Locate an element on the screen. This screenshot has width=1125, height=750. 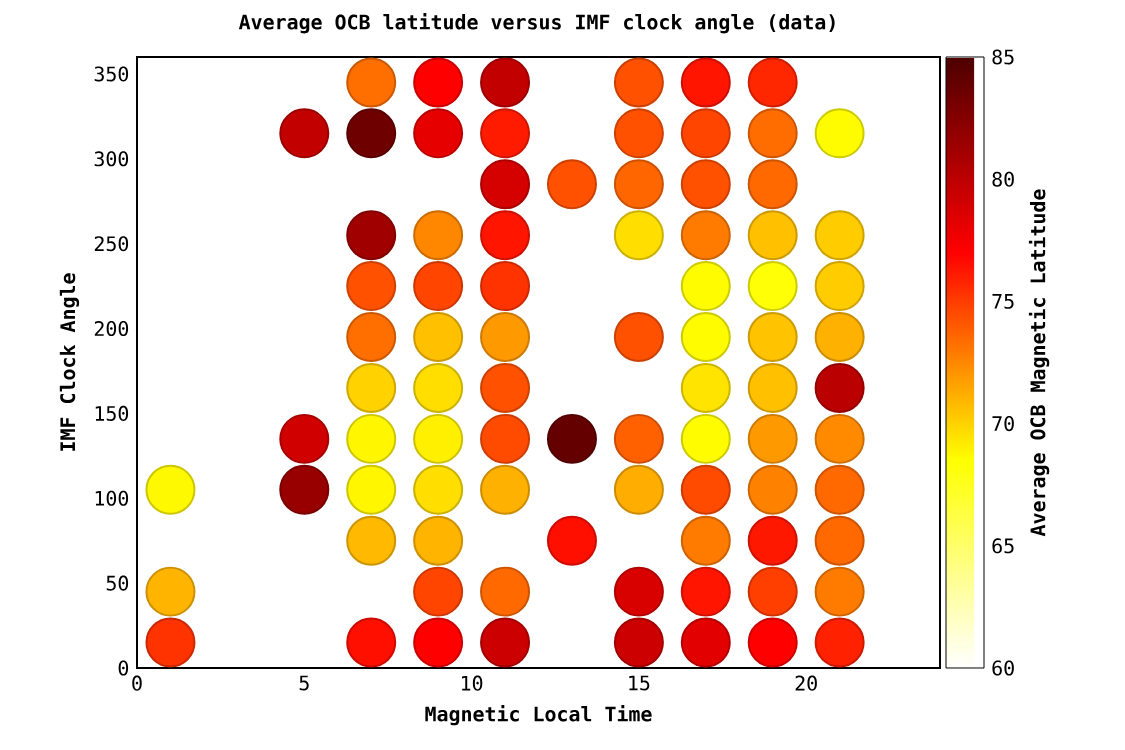
y-axis-title: IMF Clock Angle is located at coordinates (69, 362).